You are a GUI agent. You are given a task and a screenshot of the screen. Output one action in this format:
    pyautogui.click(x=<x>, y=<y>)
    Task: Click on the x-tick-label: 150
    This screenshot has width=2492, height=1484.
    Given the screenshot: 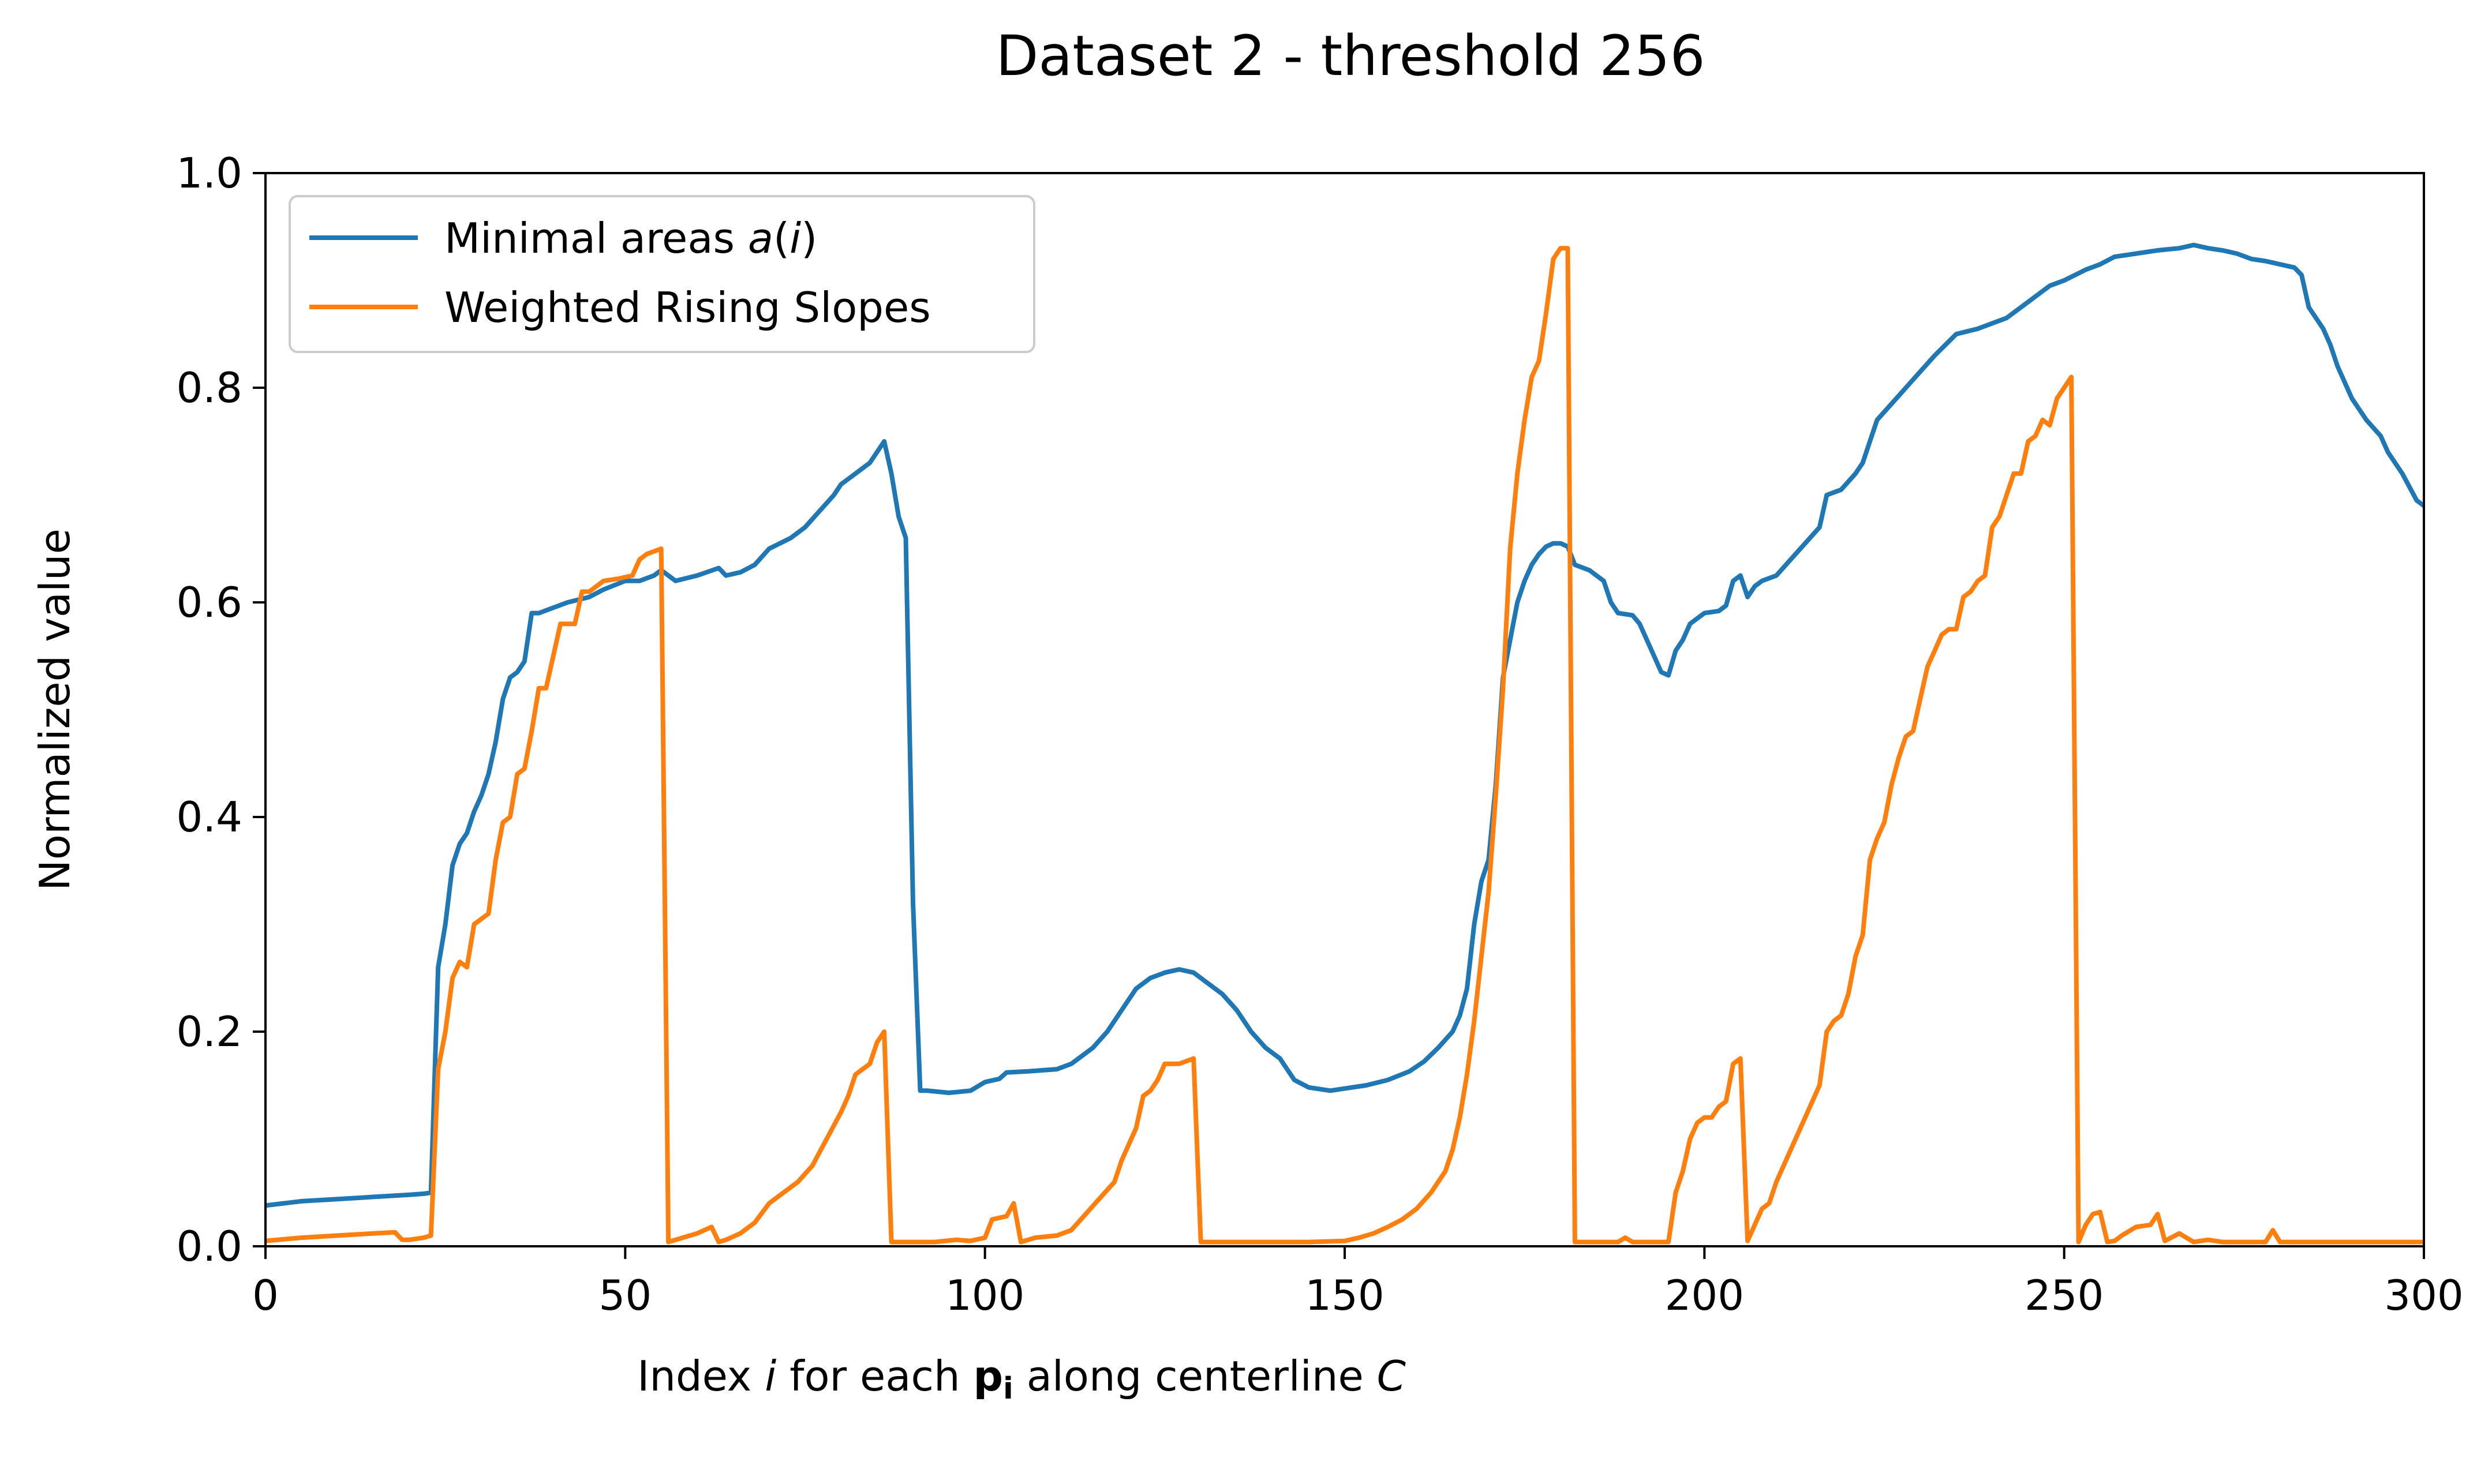 What is the action you would take?
    pyautogui.click(x=1344, y=1295)
    